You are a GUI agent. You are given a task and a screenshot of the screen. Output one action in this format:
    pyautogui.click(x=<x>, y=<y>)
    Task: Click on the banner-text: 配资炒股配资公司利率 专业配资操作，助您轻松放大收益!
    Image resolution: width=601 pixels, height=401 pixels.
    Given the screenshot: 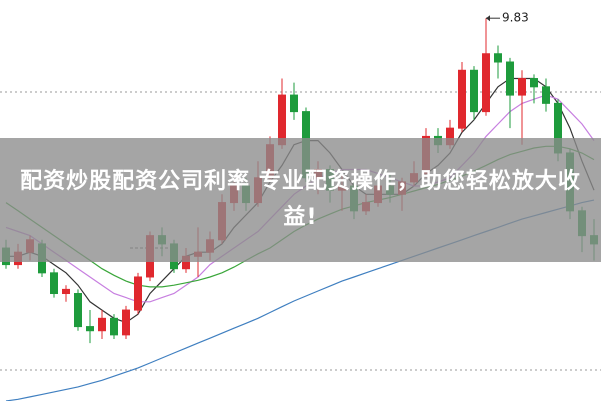 What is the action you would take?
    pyautogui.click(x=300, y=199)
    